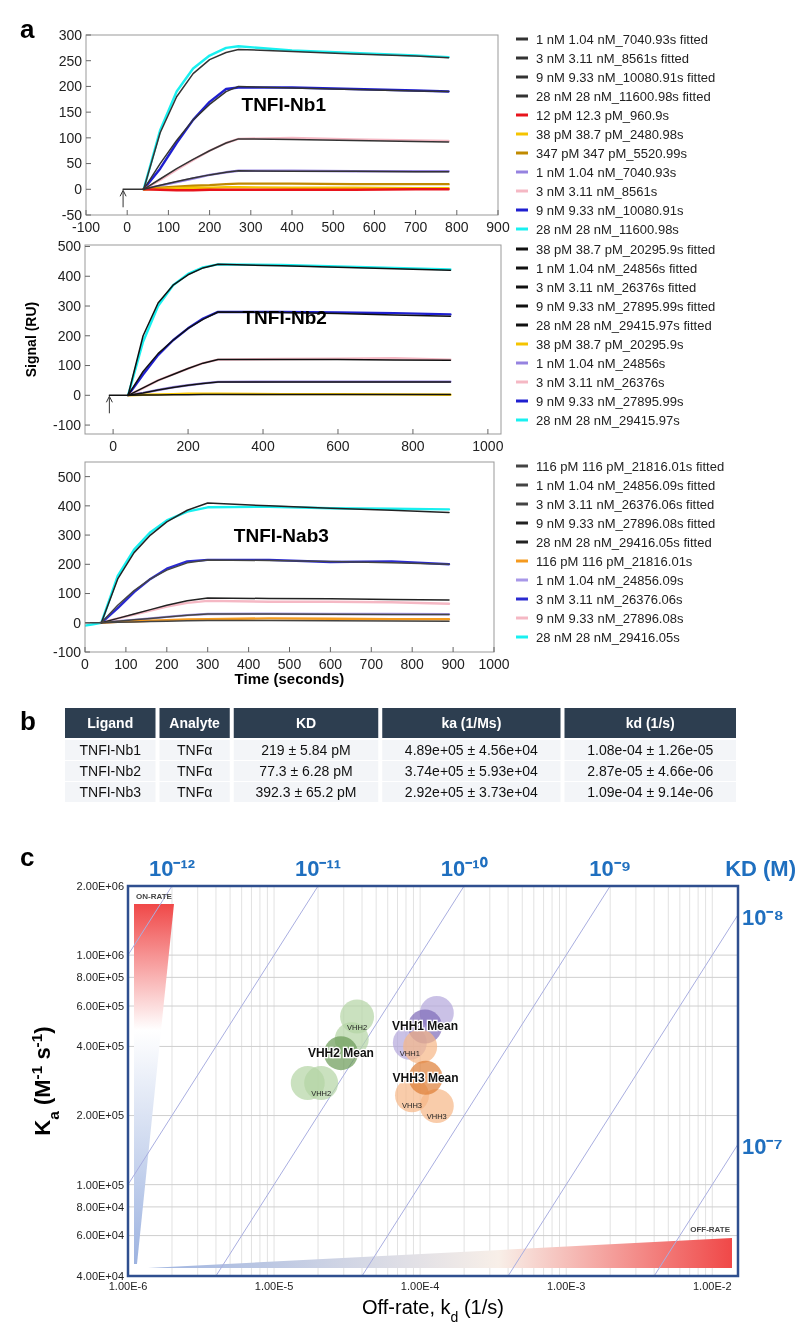 This screenshot has height=1335, width=801. What do you see at coordinates (74, 163) in the screenshot?
I see `y-tick-label: 50` at bounding box center [74, 163].